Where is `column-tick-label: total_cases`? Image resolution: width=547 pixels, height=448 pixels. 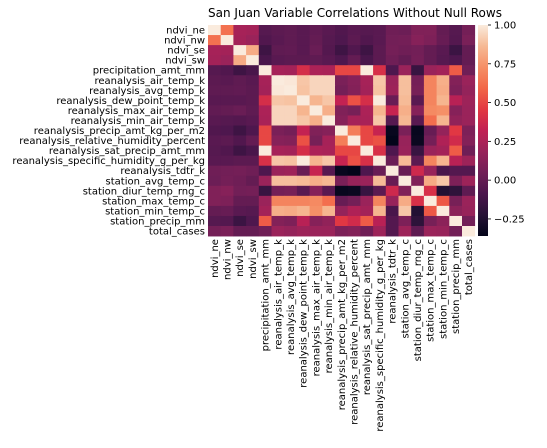
column-tick-label: total_cases is located at coordinates (469, 267).